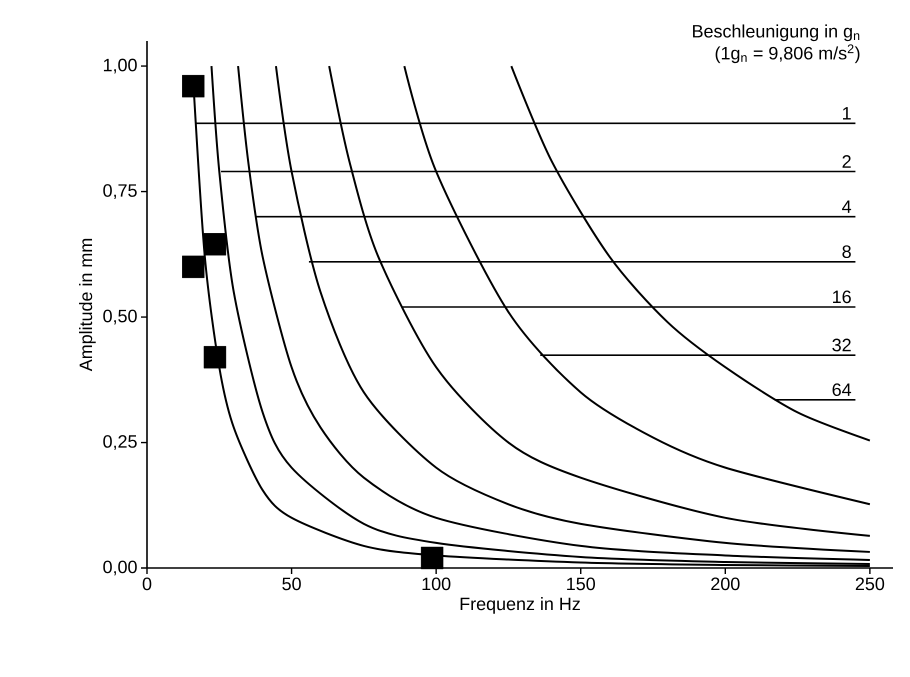 Image resolution: width=910 pixels, height=677 pixels. Describe the element at coordinates (120, 317) in the screenshot. I see `y-tick-label: 0,50` at that location.